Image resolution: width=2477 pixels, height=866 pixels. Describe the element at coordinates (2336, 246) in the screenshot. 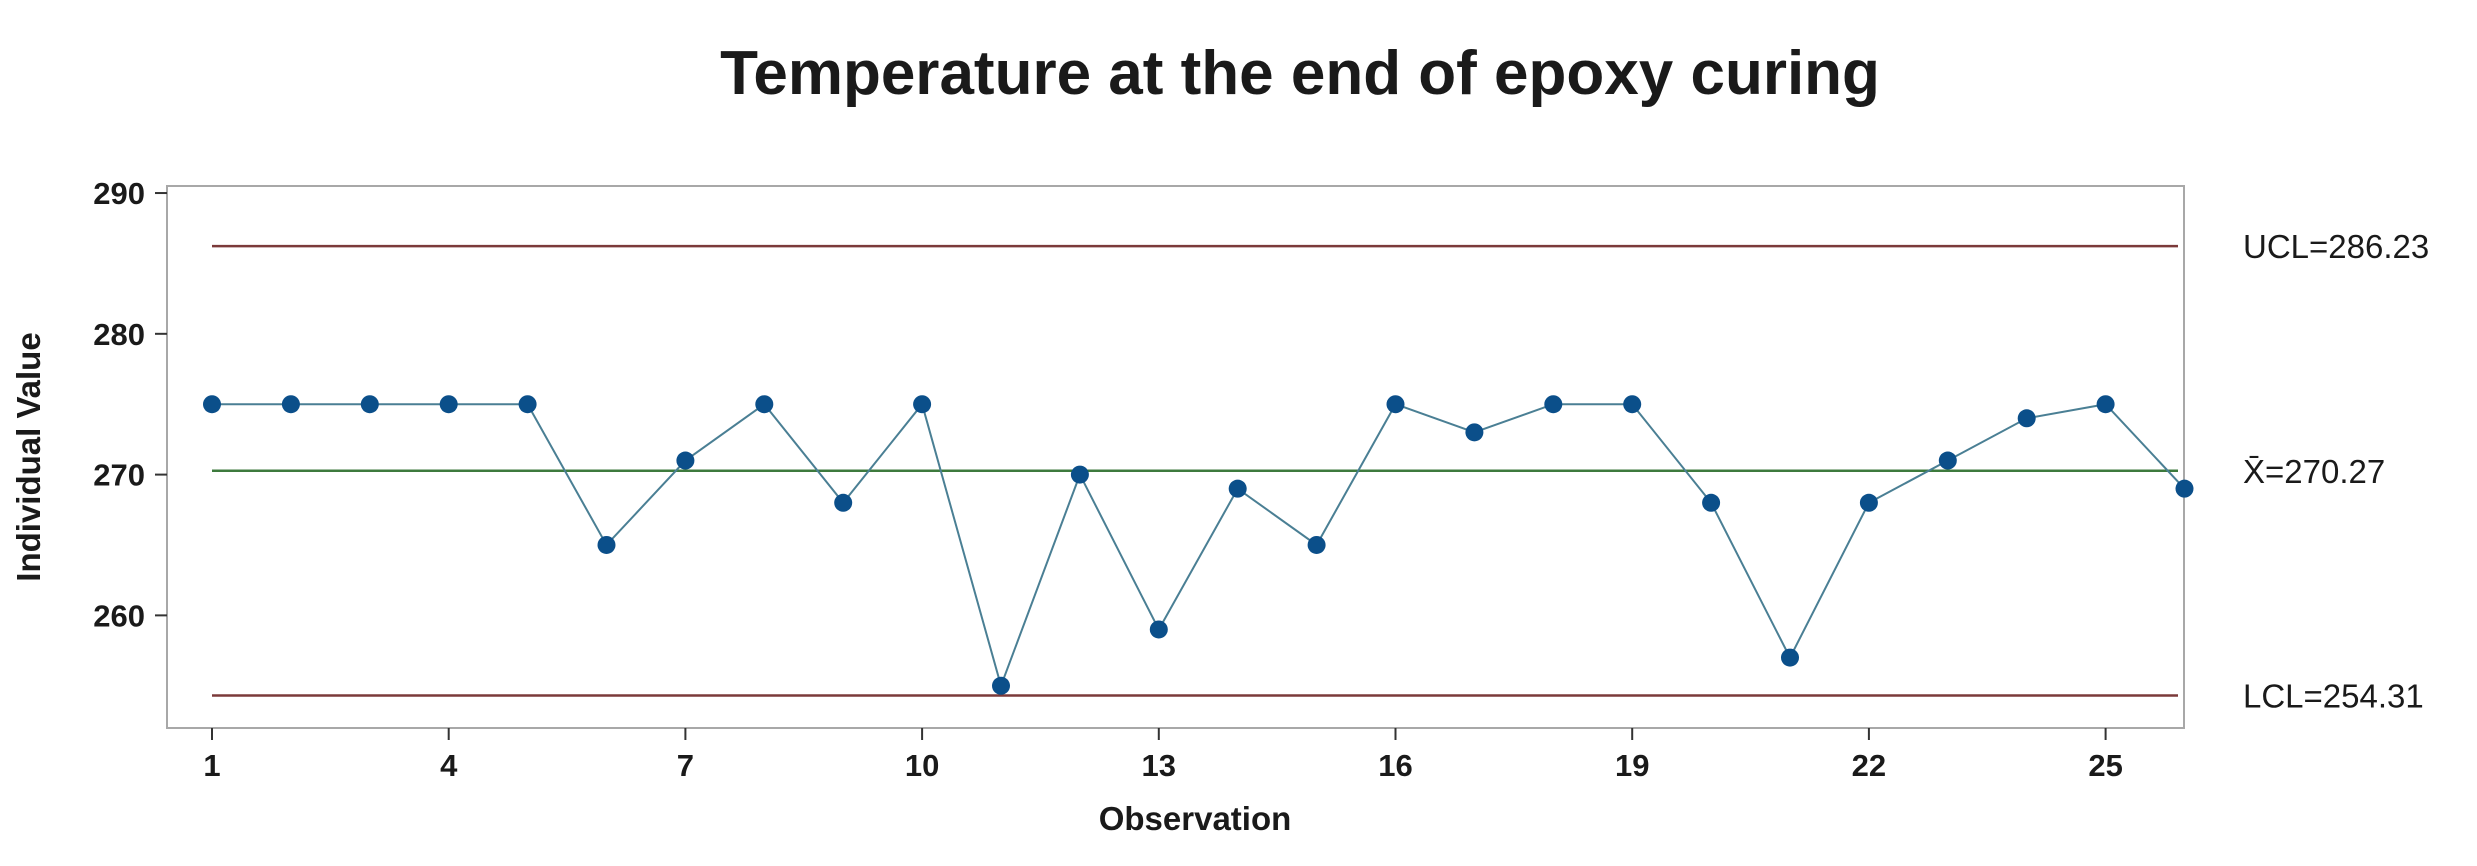

I see `reference-label-0: UCL=286.23` at that location.